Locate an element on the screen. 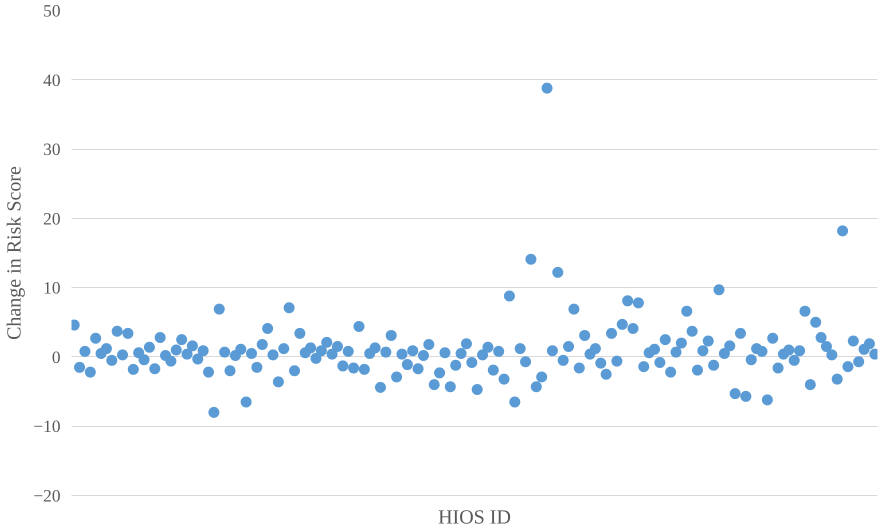 Image resolution: width=889 pixels, height=531 pixels. y-tick-label: −20 is located at coordinates (47, 496).